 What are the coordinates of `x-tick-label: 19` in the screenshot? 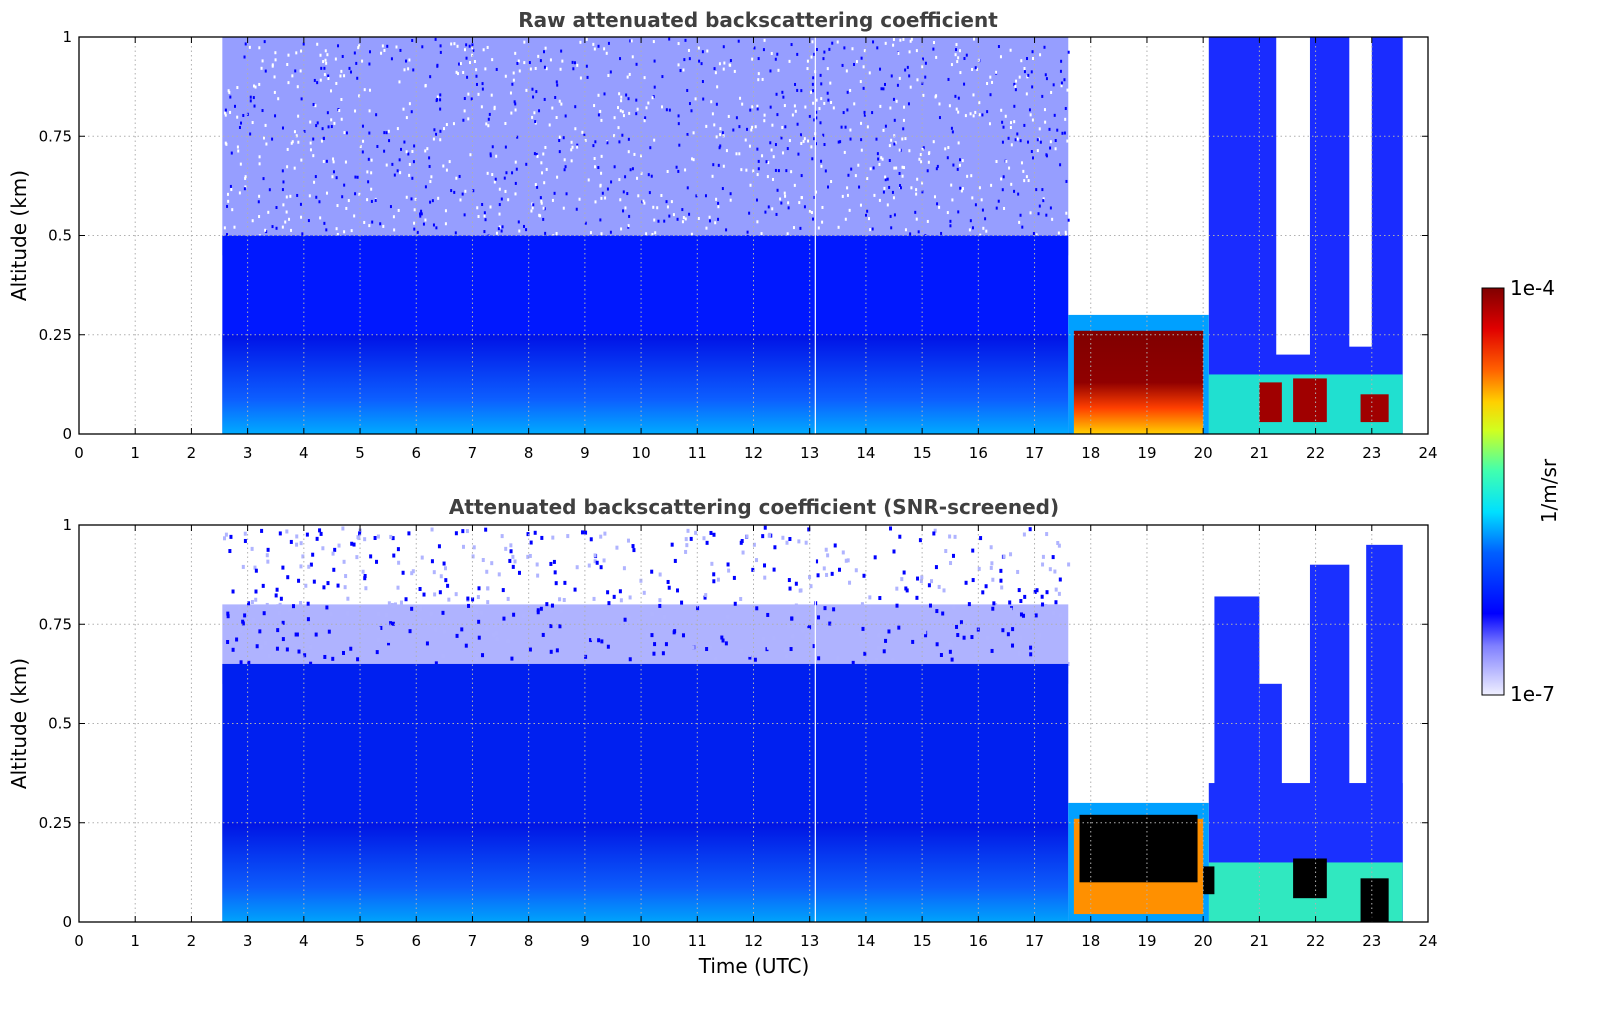 It's located at (1146, 453).